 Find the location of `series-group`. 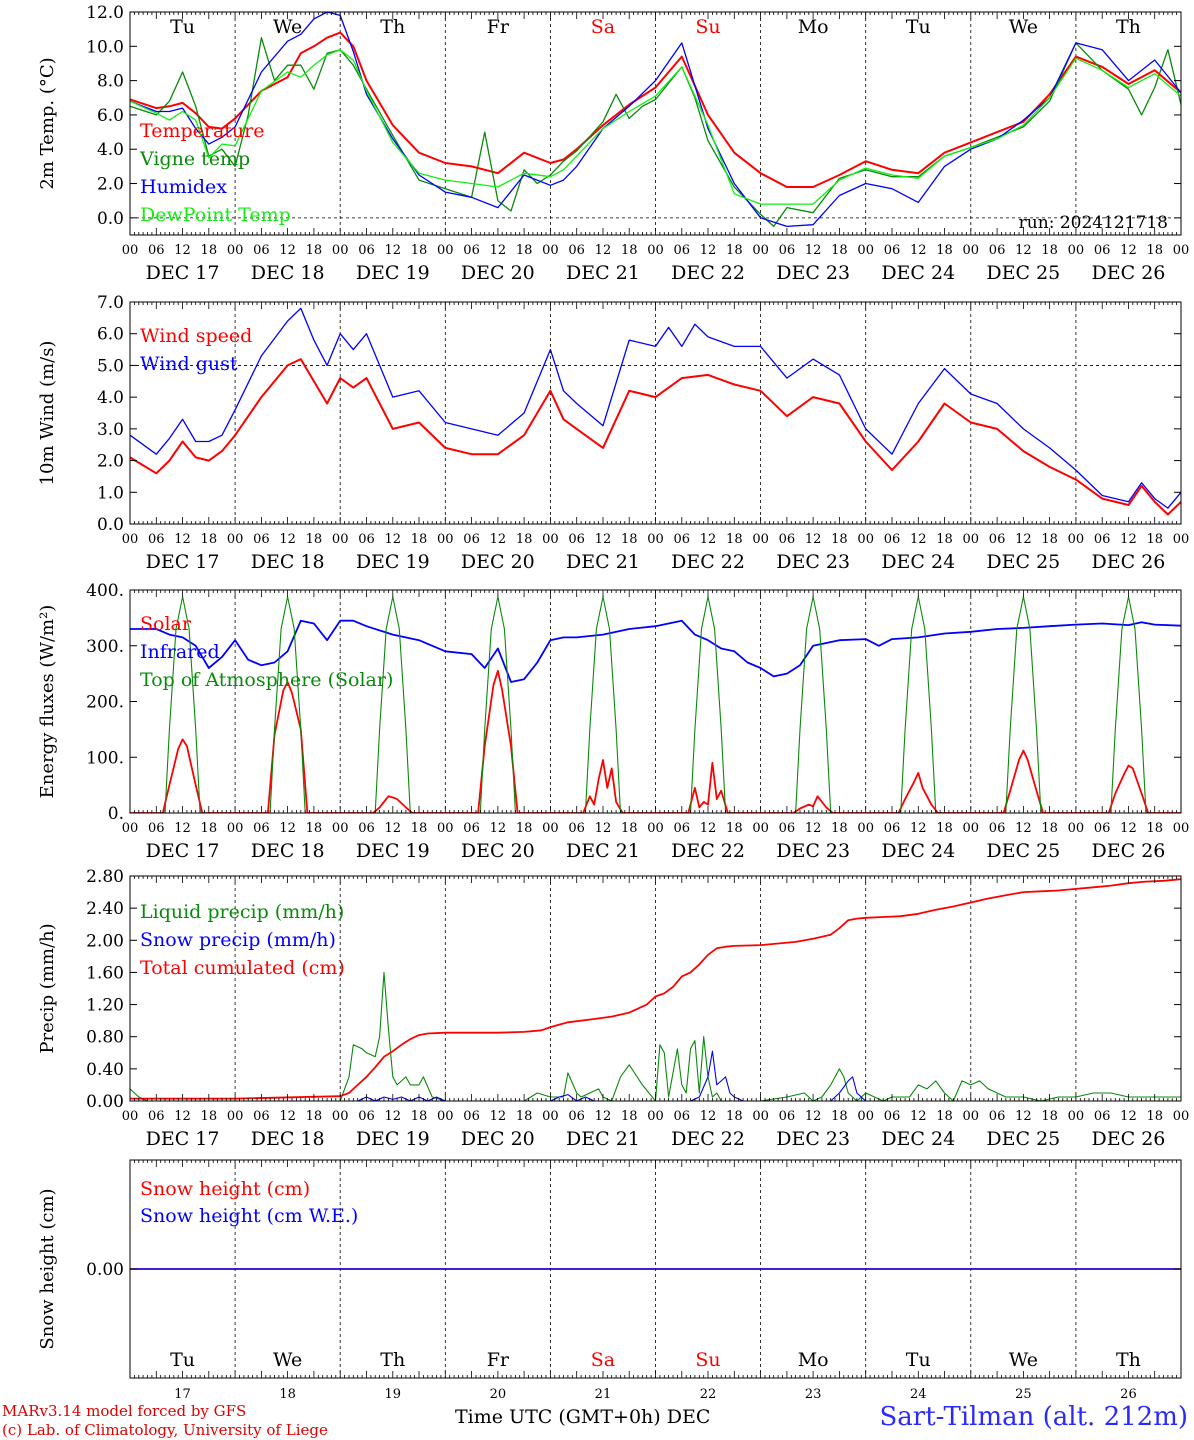

series-group is located at coordinates (655, 411).